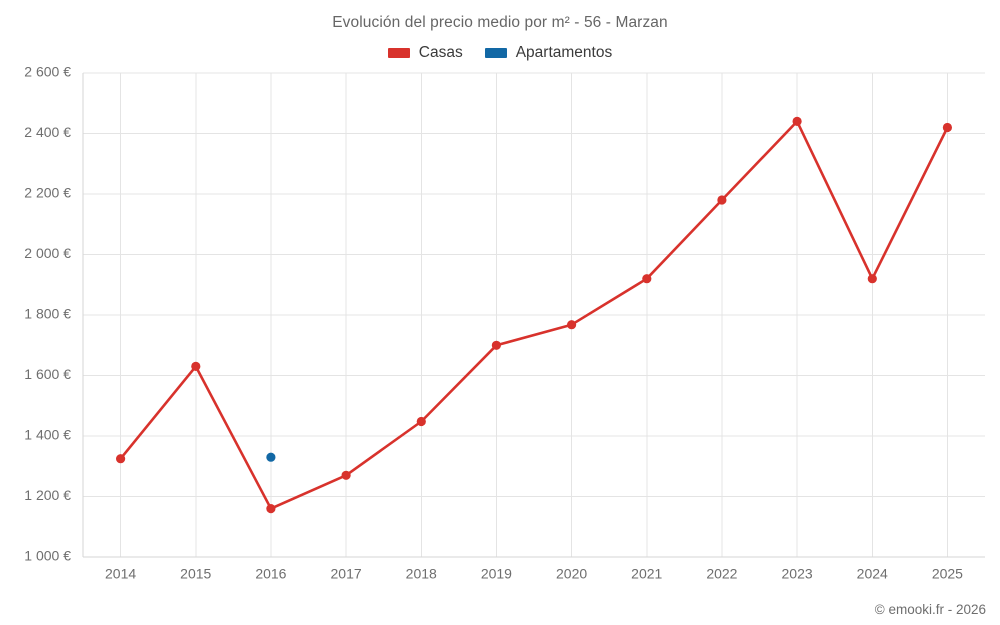  I want to click on data-point-casas-2025, so click(947, 127).